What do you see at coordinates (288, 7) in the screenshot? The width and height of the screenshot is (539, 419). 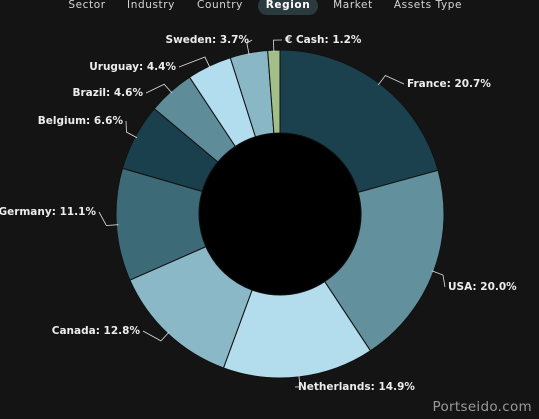 I see `tab-region: Region` at bounding box center [288, 7].